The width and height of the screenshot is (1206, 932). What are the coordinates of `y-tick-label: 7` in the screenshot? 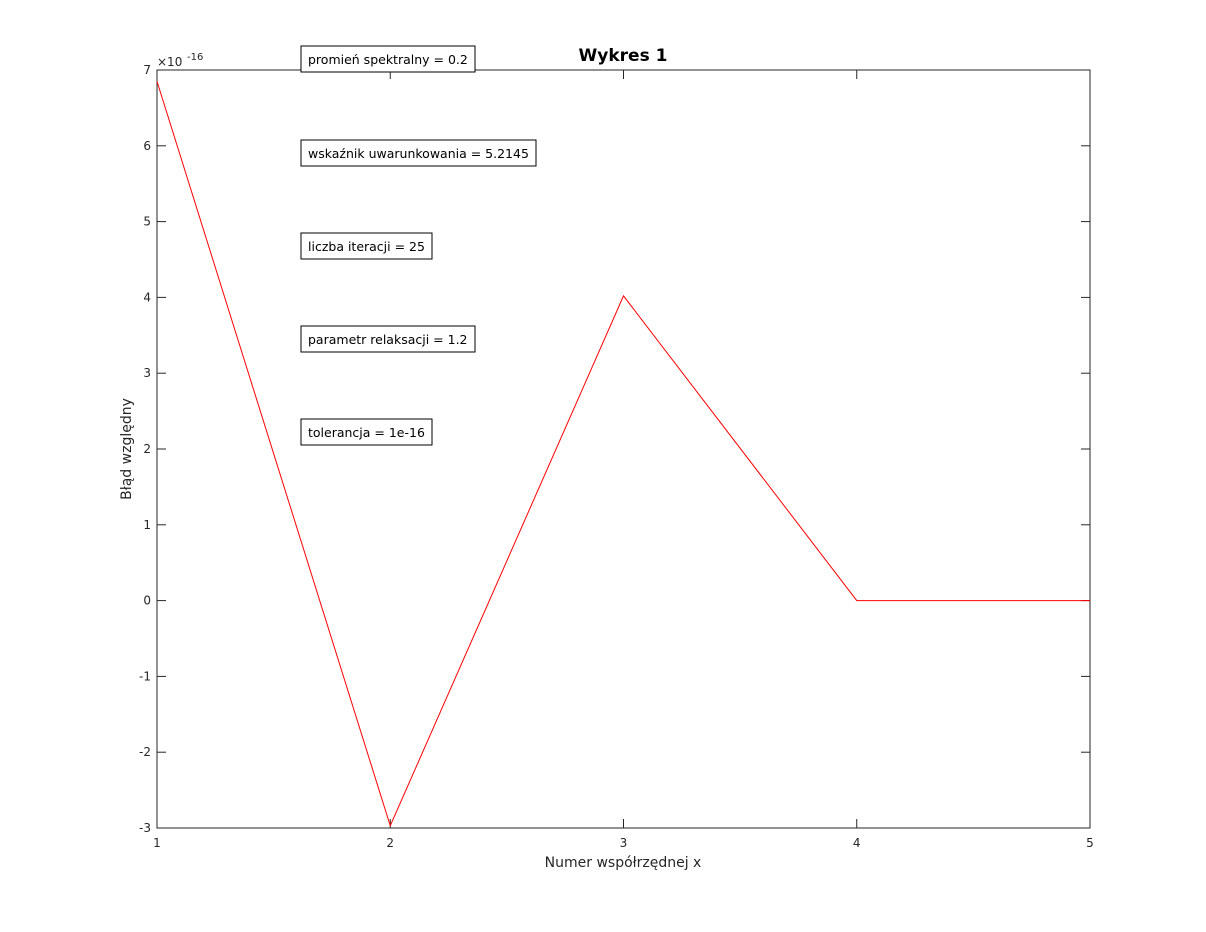 It's located at (147, 70).